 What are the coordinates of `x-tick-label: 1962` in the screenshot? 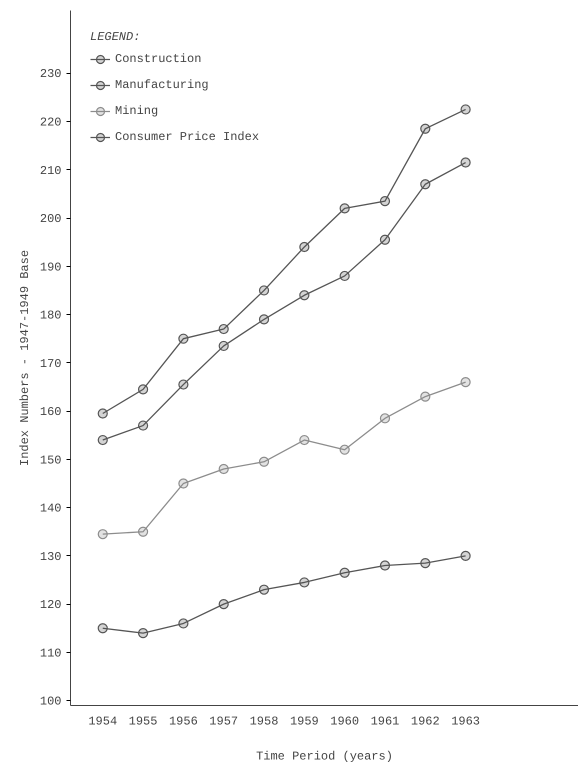 It's located at (425, 721).